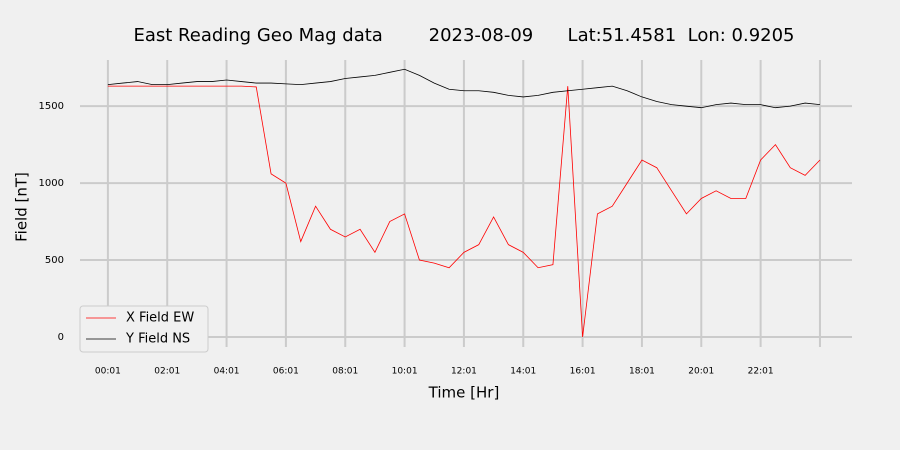 The height and width of the screenshot is (450, 900). Describe the element at coordinates (167, 372) in the screenshot. I see `x-tick-label: 02:01` at that location.